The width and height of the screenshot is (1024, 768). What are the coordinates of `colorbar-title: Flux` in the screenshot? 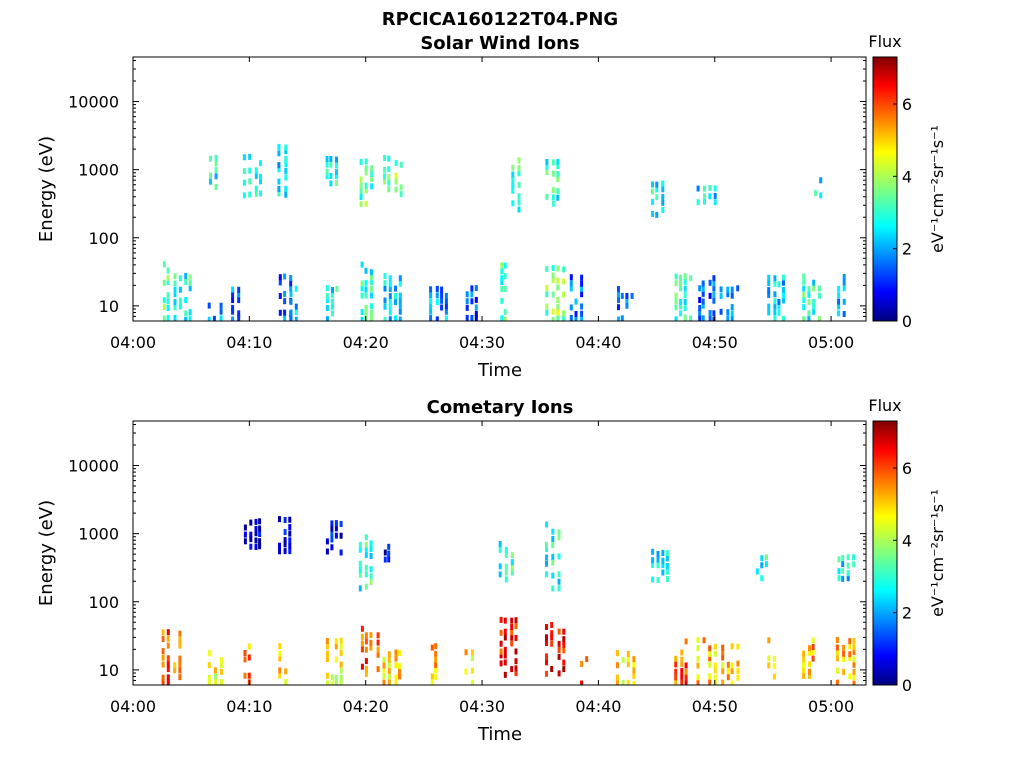 It's located at (884, 41).